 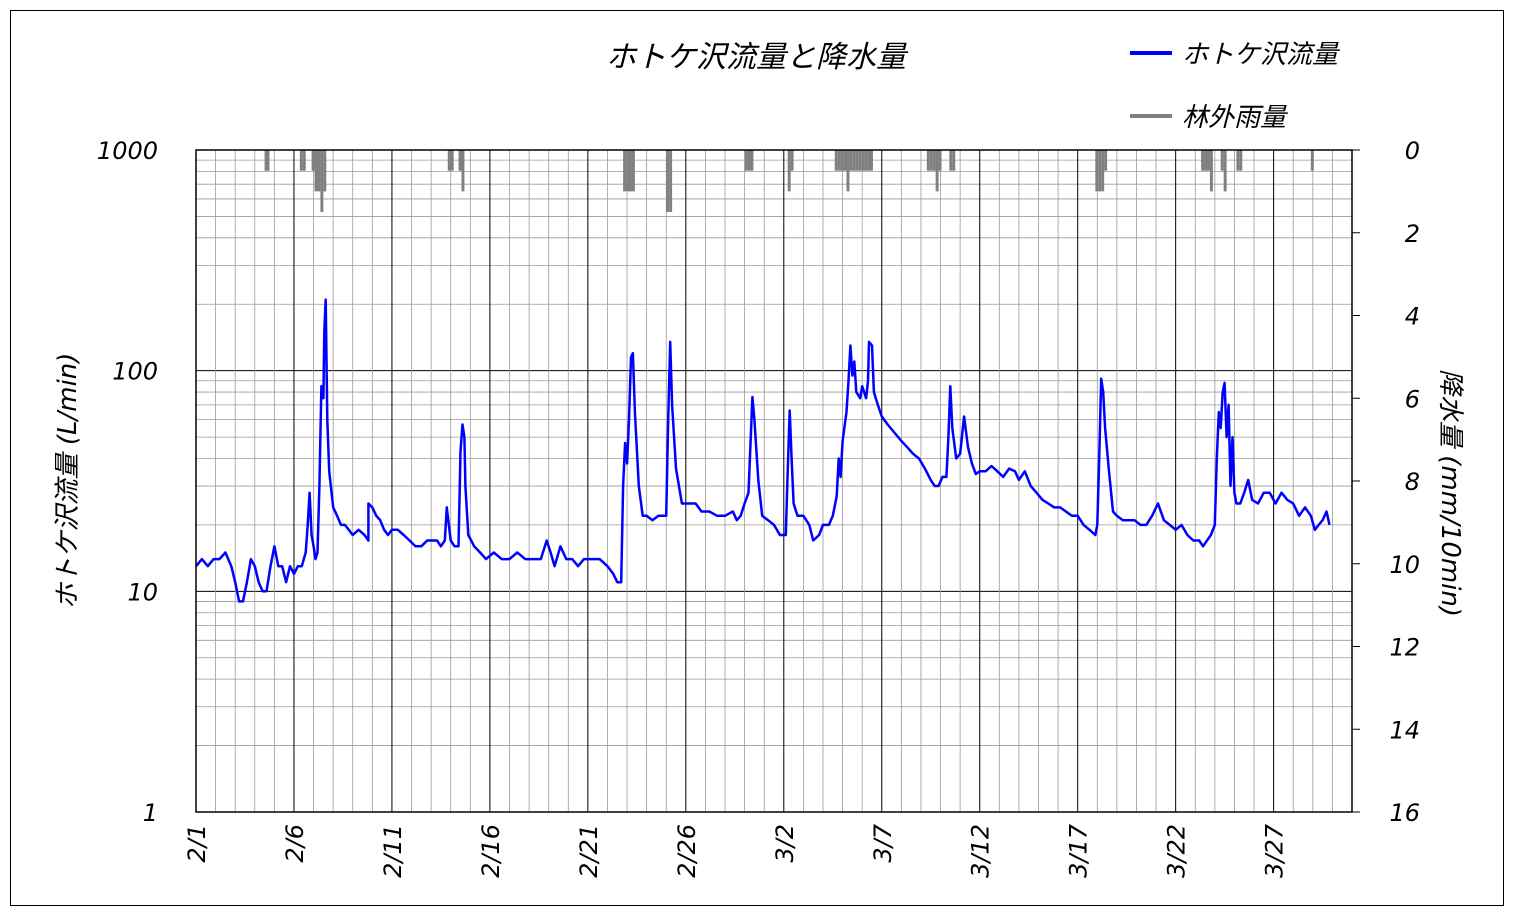 I want to click on y-axis-label: ホトケ沢流量 (L/min), so click(x=68, y=481).